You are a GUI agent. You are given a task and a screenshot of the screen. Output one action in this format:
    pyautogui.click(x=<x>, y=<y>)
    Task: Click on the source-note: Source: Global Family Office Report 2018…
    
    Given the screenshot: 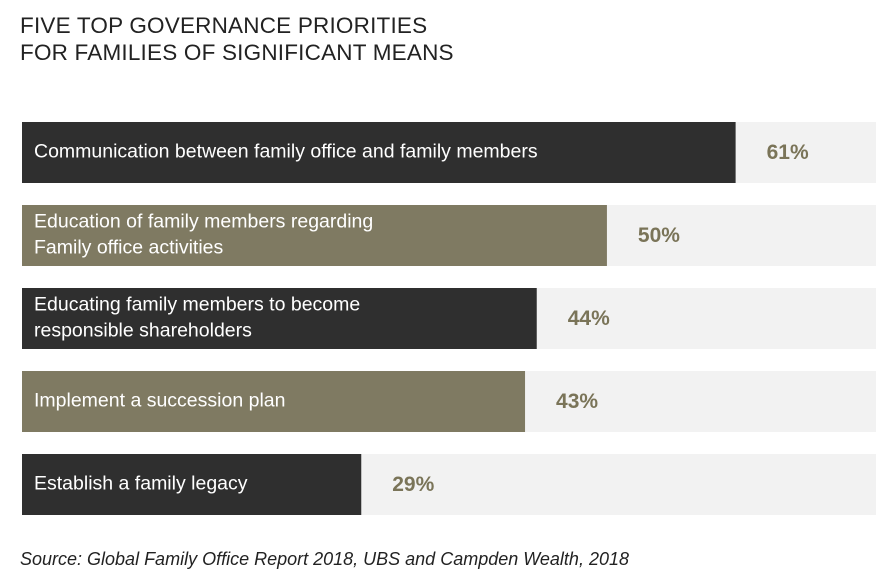 What is the action you would take?
    pyautogui.click(x=324, y=559)
    